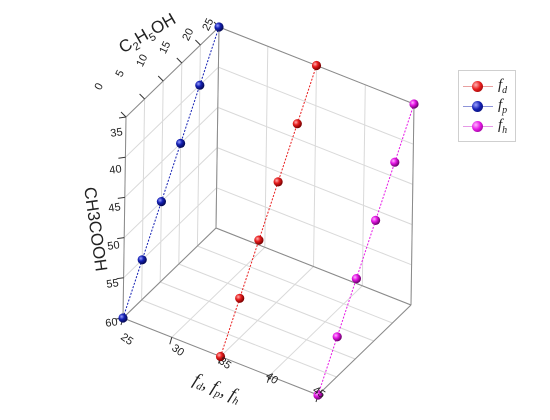  What do you see at coordinates (120, 73) in the screenshot?
I see `z-tick-label: 5` at bounding box center [120, 73].